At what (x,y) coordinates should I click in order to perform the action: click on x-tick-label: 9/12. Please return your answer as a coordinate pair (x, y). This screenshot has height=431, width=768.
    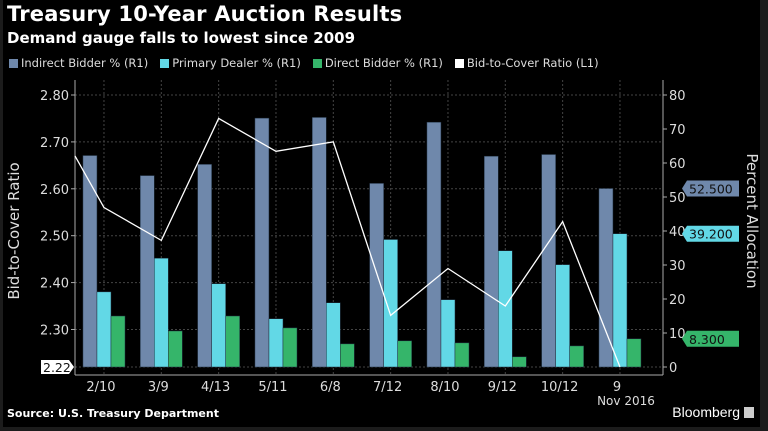
    Looking at the image, I should click on (502, 387).